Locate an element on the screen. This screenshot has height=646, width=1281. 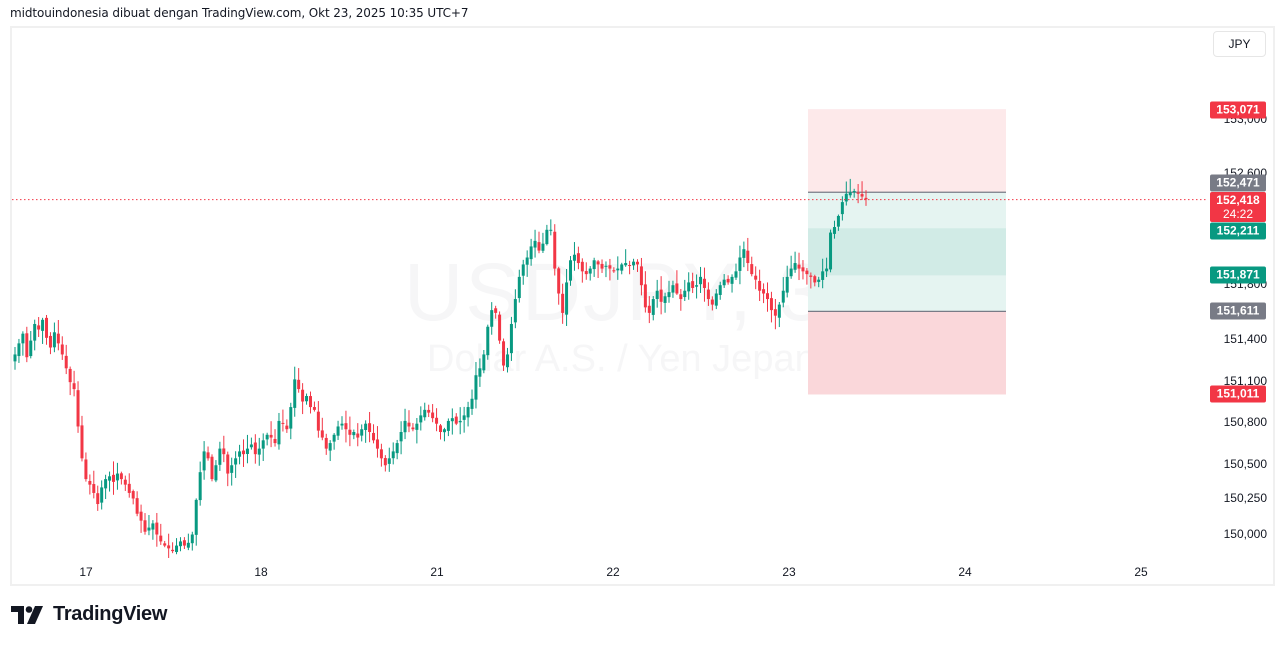
price-tick-label: 150,800 is located at coordinates (1245, 422).